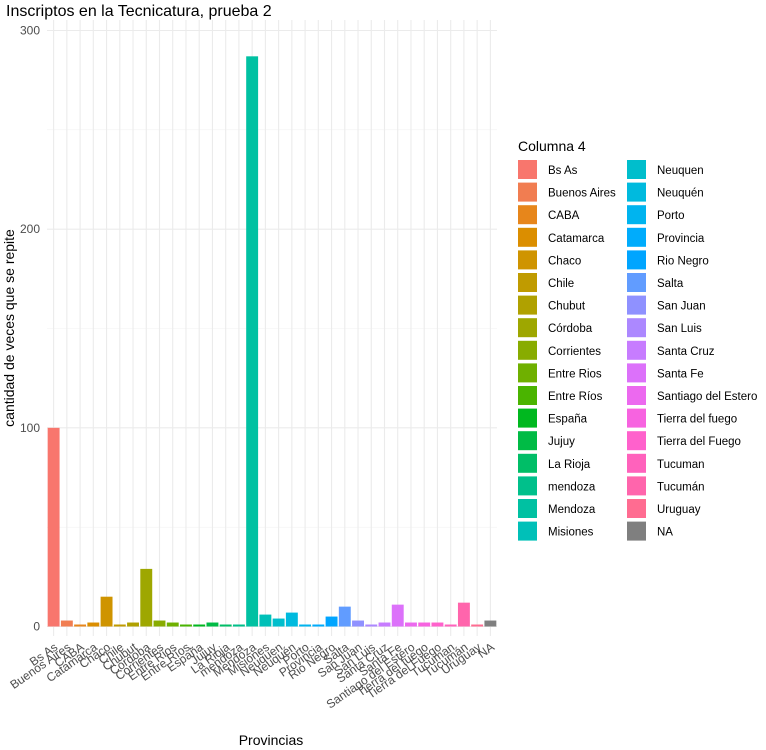 The height and width of the screenshot is (750, 766). What do you see at coordinates (9, 328) in the screenshot?
I see `y-axis-title: cantidad de veces que se repite` at bounding box center [9, 328].